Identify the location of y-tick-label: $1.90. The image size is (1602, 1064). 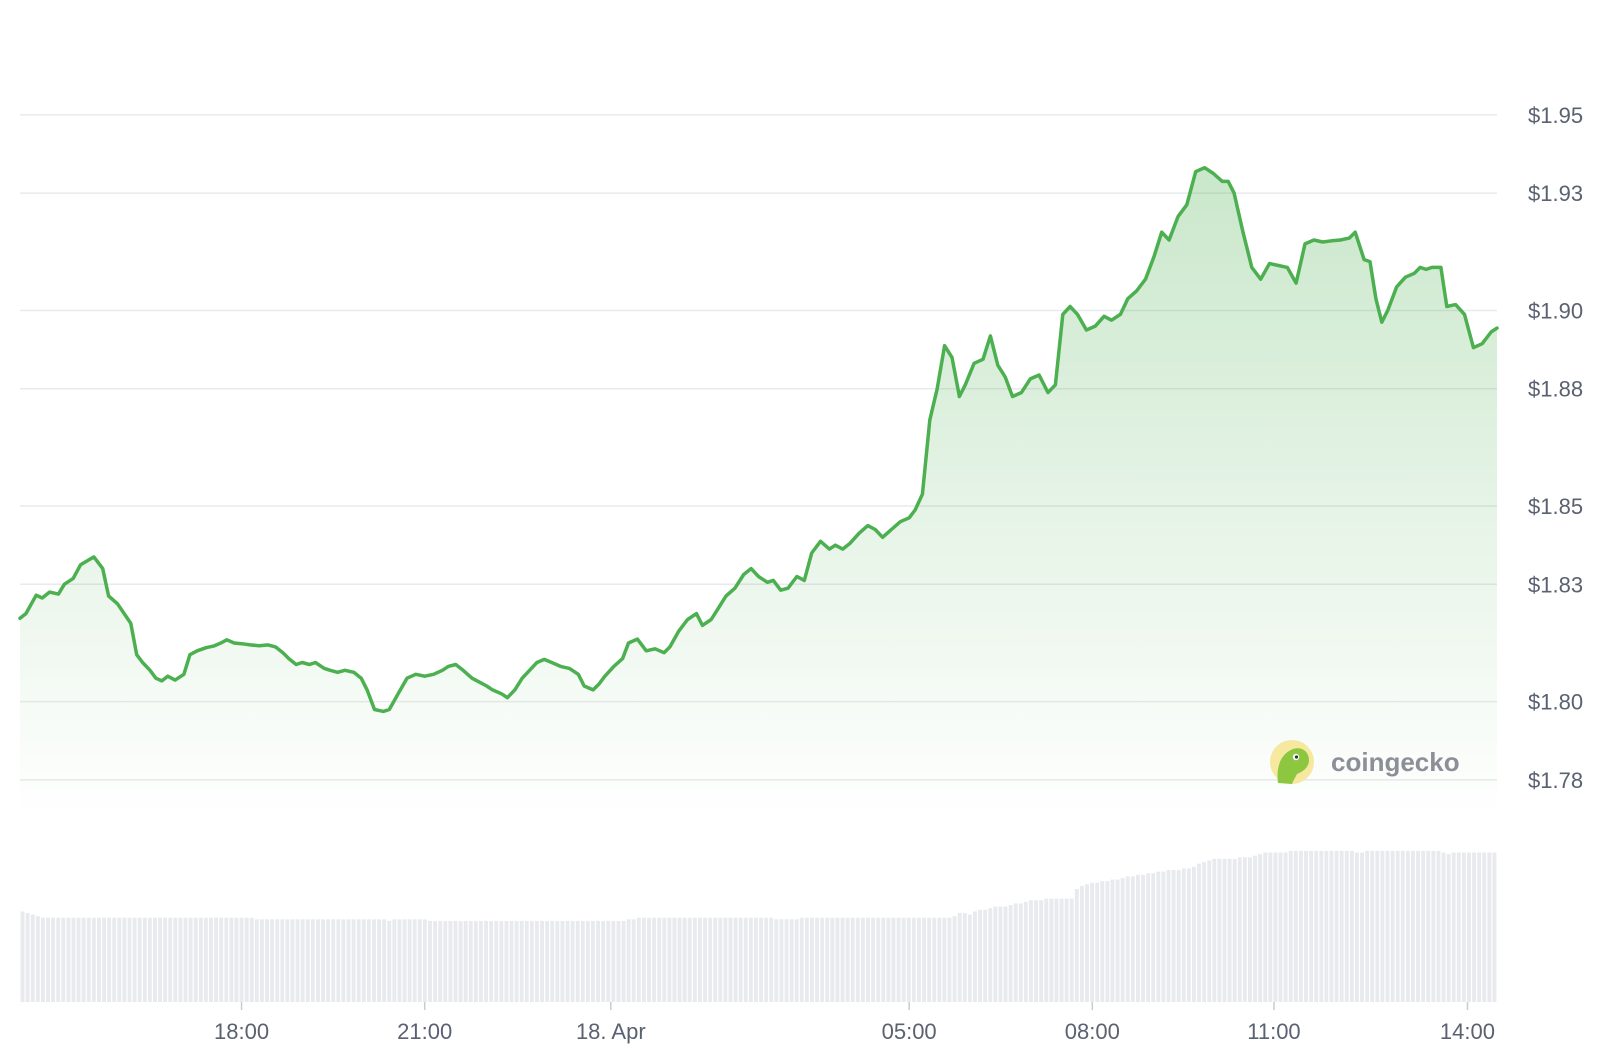
(1555, 310).